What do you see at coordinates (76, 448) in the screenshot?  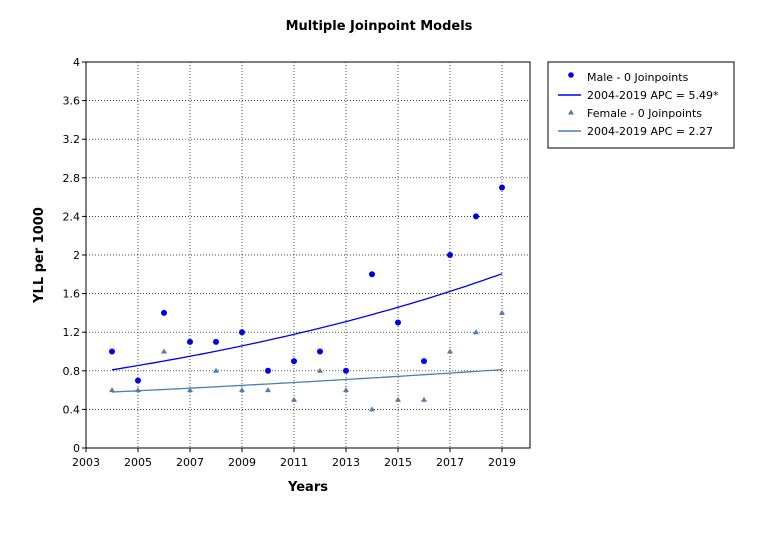 I see `y-tick-label: 0` at bounding box center [76, 448].